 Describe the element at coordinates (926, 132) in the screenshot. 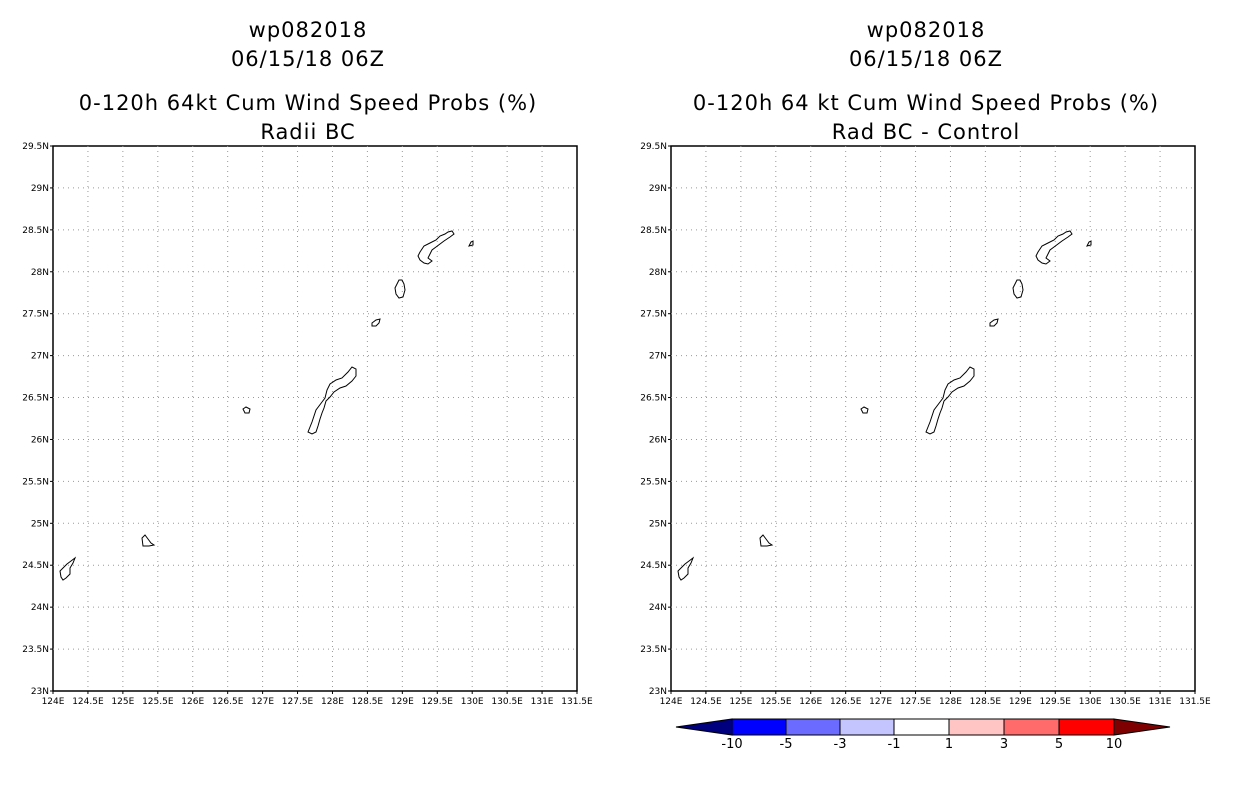

I see `right-title-subtitle: Rad BC - Control` at that location.